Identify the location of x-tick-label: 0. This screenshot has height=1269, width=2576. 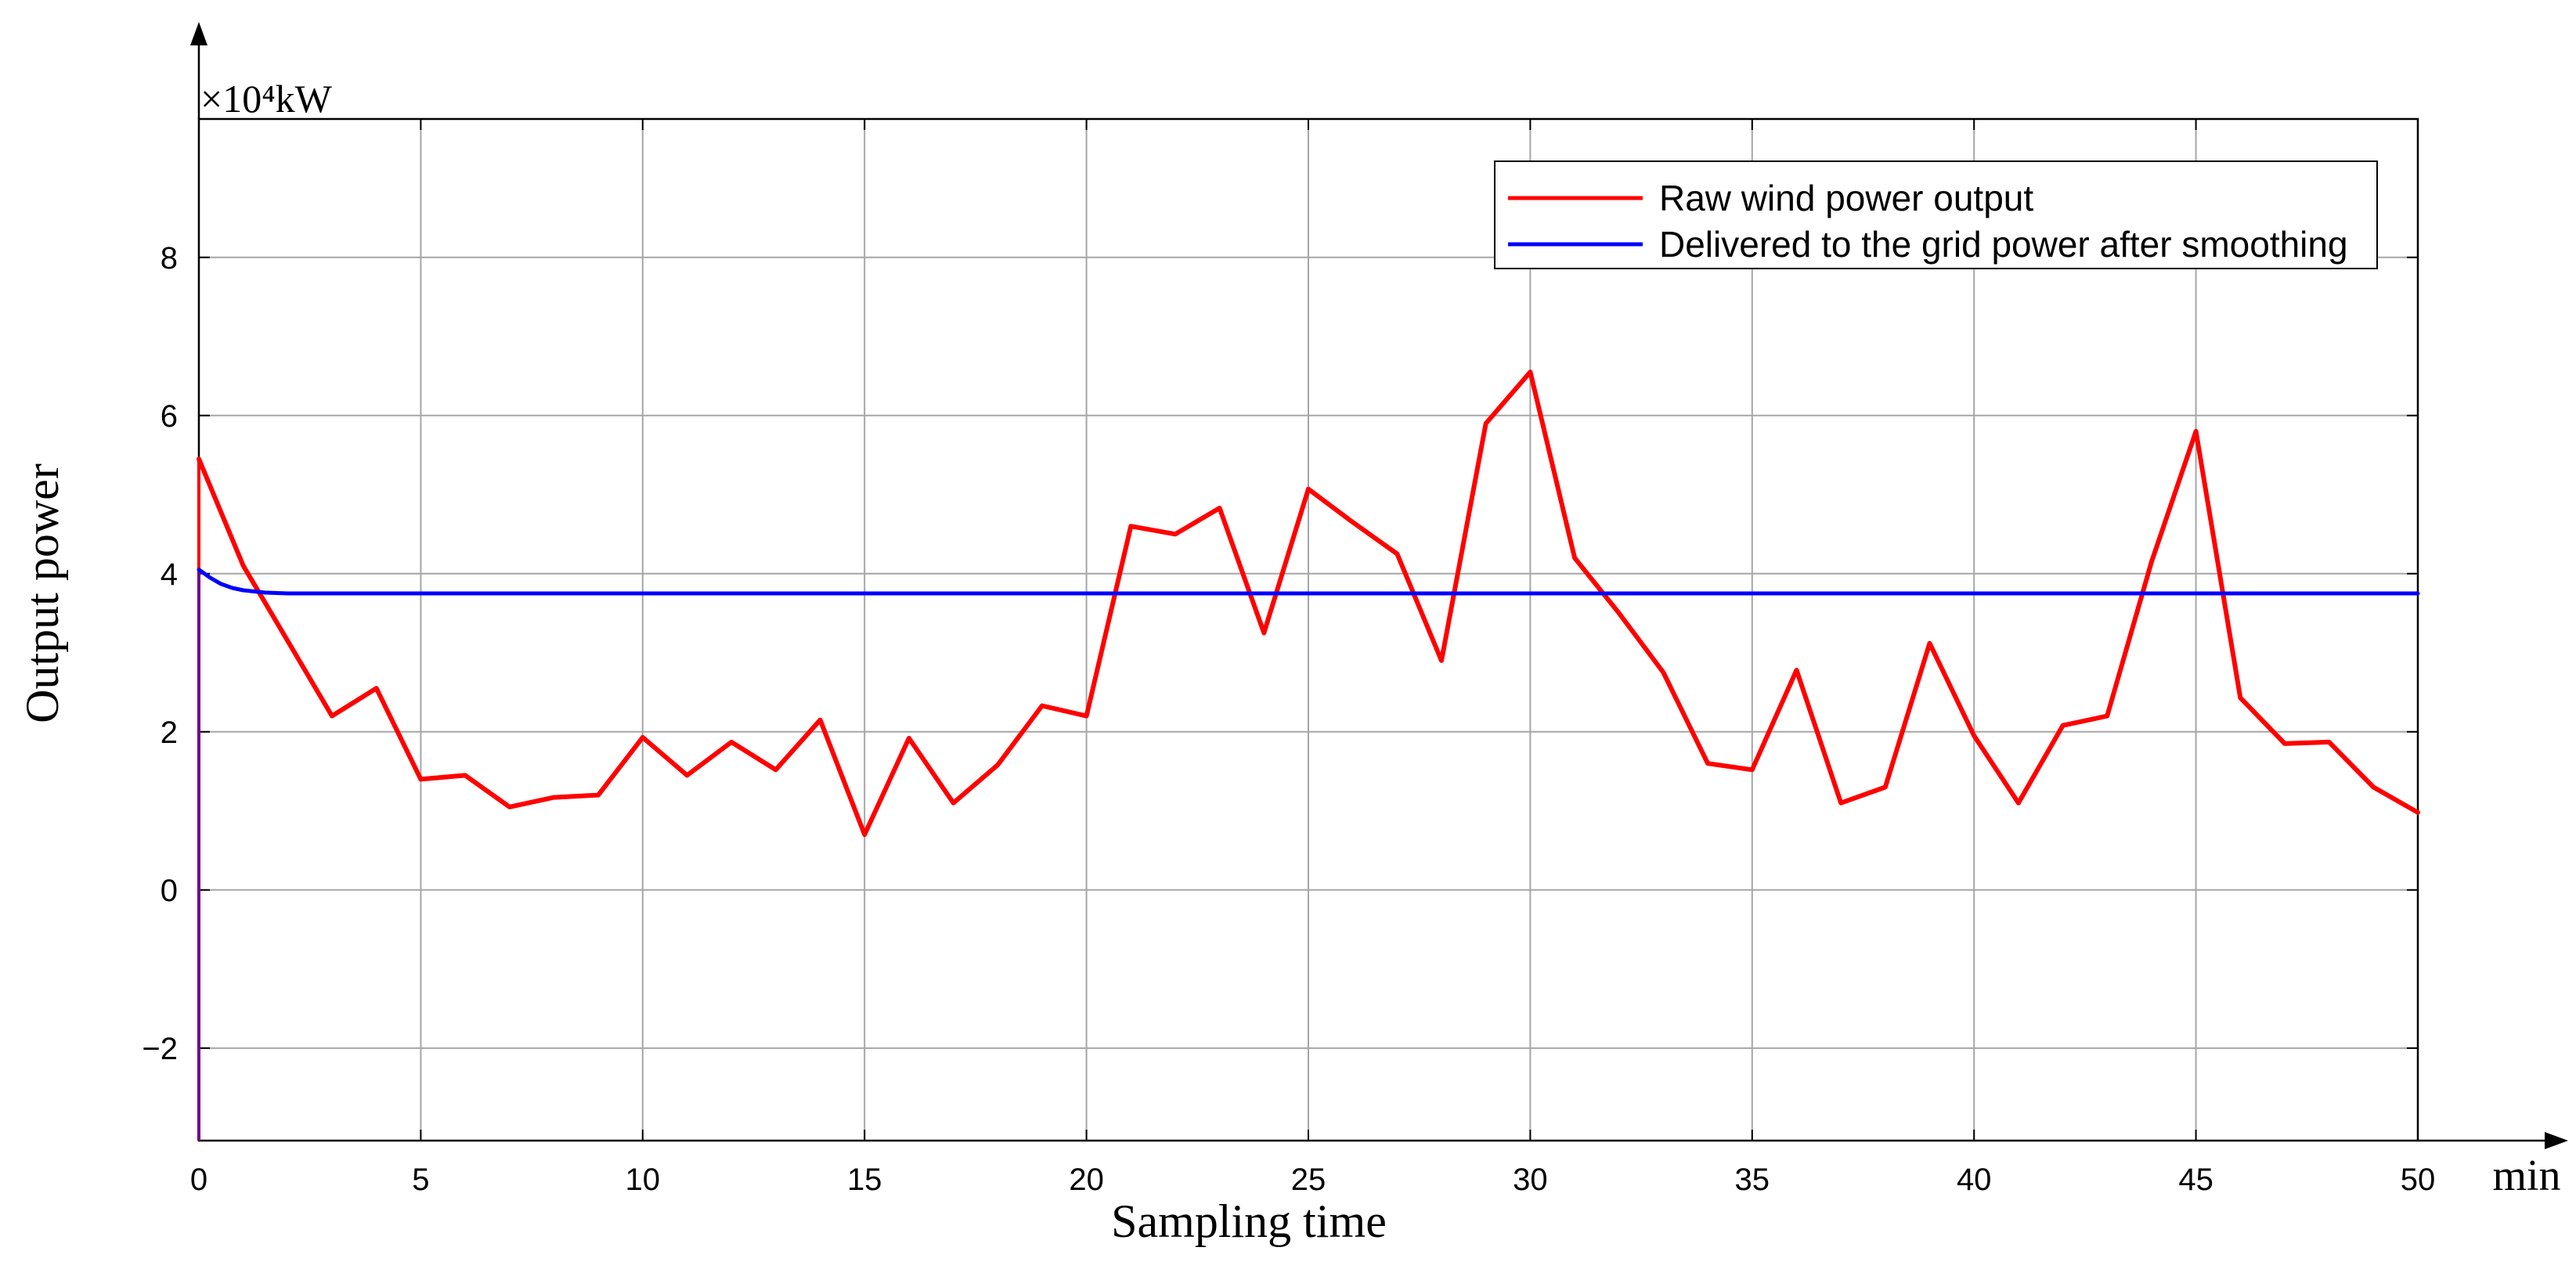
(198, 1180).